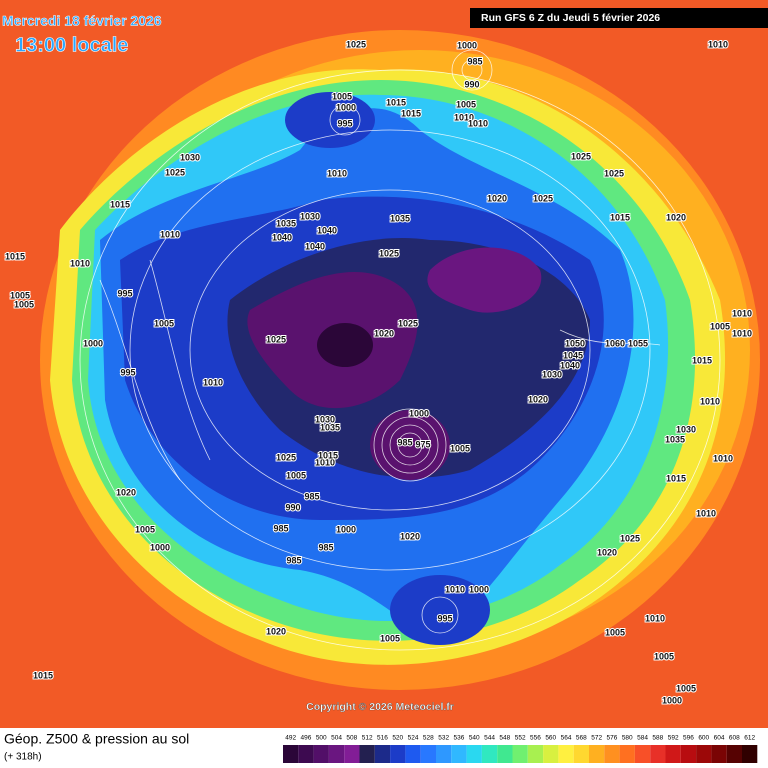 Image resolution: width=768 pixels, height=768 pixels. What do you see at coordinates (615, 343) in the screenshot?
I see `pressure-label: 1060` at bounding box center [615, 343].